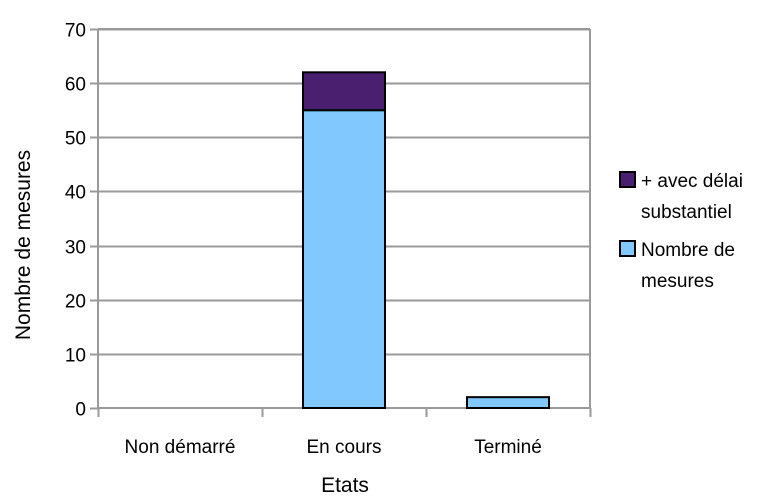 This screenshot has width=779, height=498. I want to click on y-tick-label: 60, so click(75, 85).